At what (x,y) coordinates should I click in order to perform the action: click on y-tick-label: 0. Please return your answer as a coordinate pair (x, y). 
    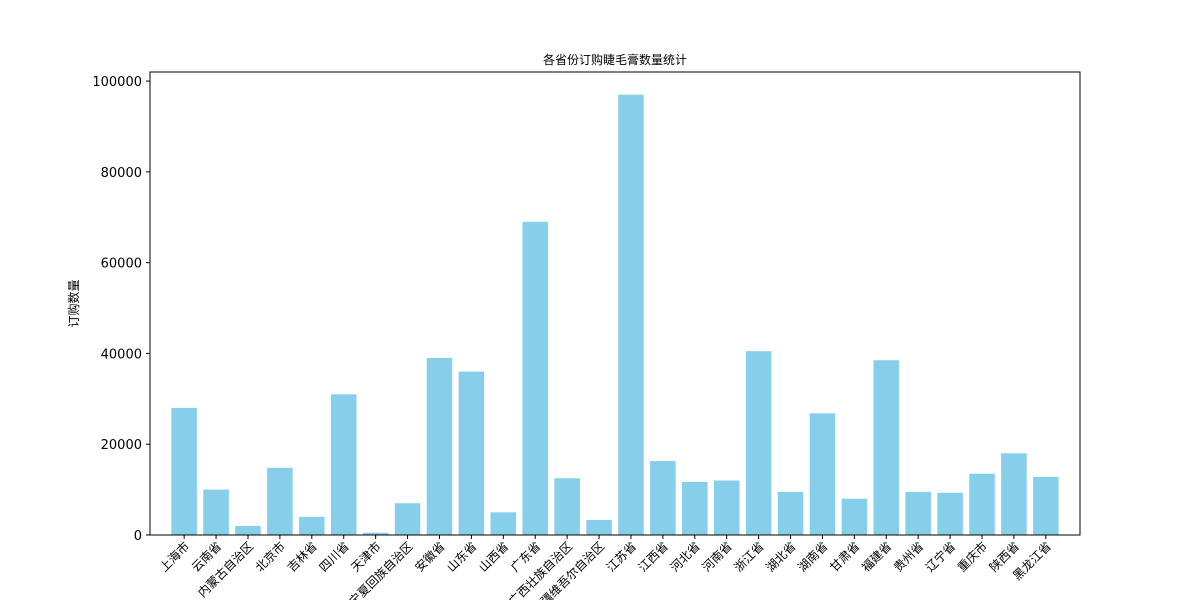
    Looking at the image, I should click on (138, 536).